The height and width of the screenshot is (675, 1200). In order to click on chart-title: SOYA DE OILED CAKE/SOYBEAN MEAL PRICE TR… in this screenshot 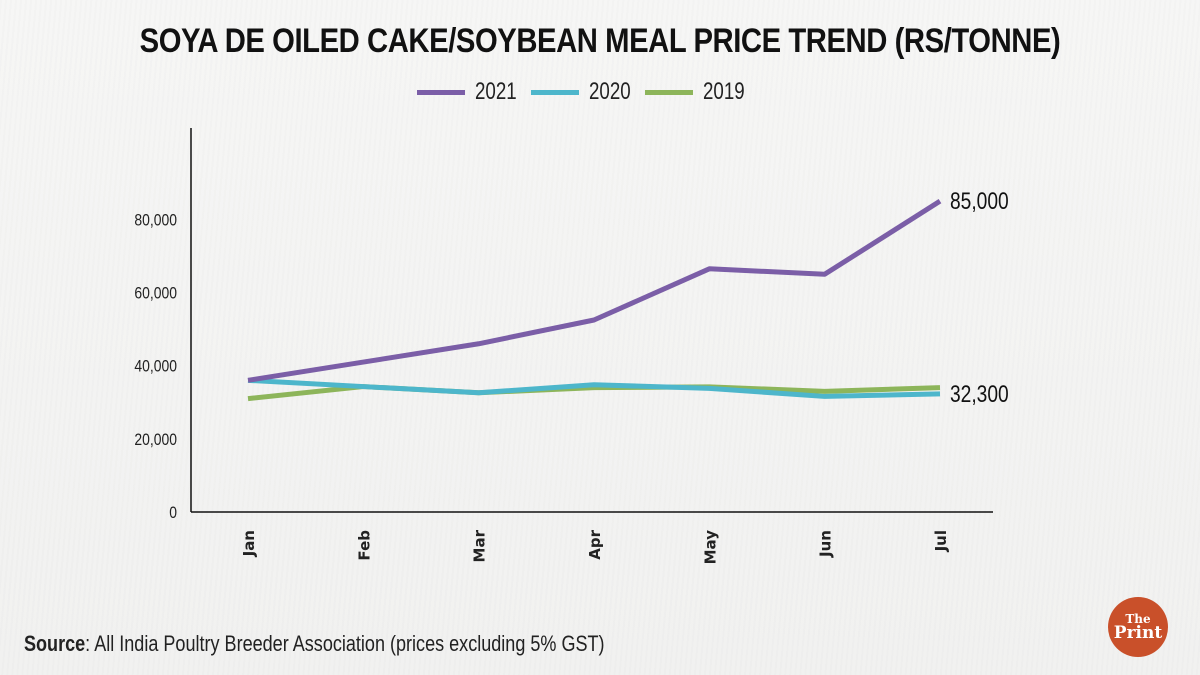, I will do `click(600, 41)`.